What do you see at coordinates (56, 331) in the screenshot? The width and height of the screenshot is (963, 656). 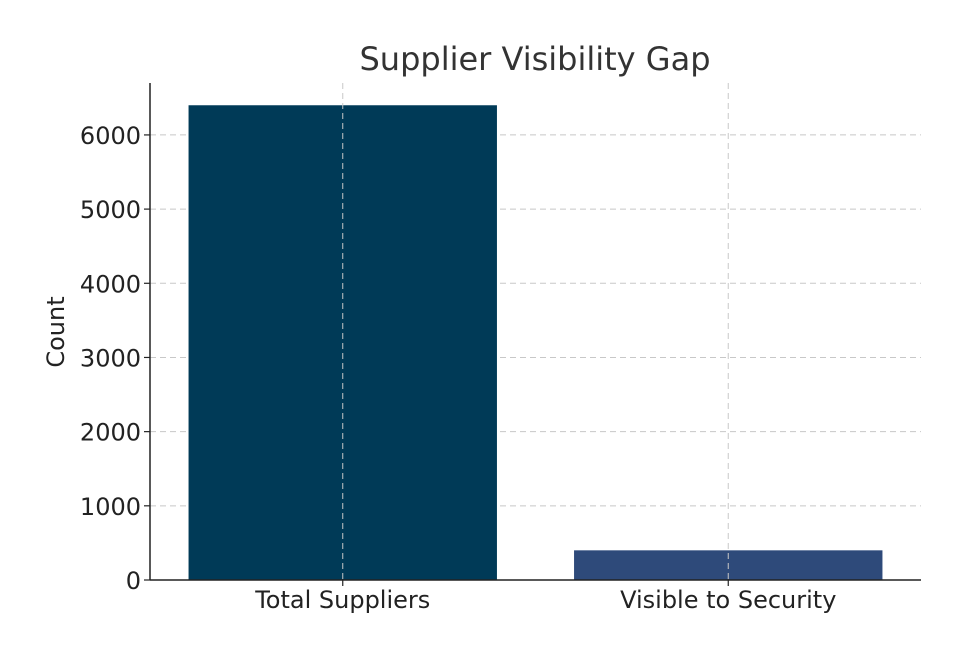 I see `y-axis-label: Count` at bounding box center [56, 331].